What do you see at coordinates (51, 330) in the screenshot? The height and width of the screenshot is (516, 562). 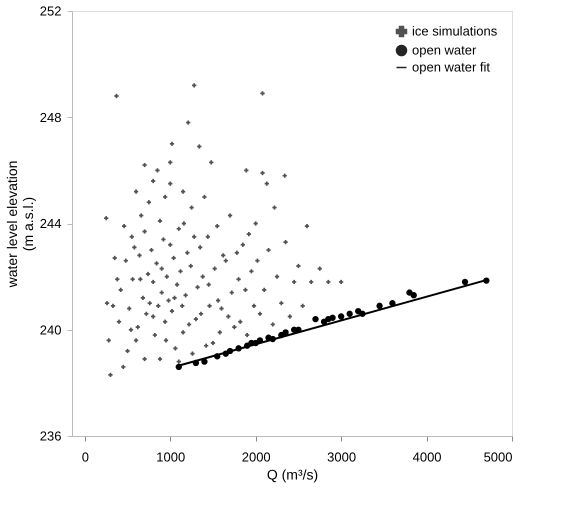 I see `y-tick-label: 240` at bounding box center [51, 330].